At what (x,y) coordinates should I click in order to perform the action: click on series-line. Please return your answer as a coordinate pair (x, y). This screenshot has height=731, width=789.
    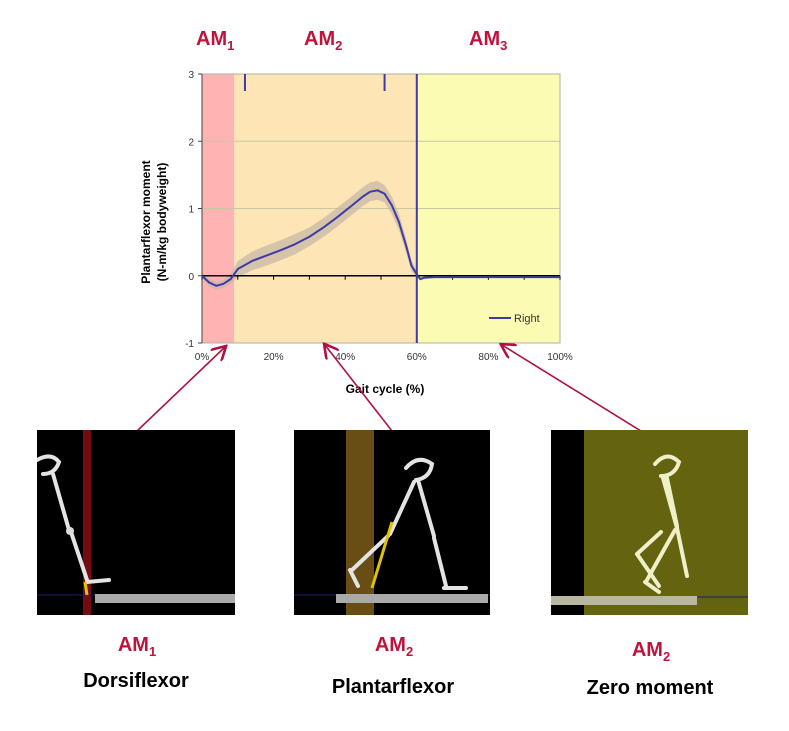
    Looking at the image, I should click on (380, 238).